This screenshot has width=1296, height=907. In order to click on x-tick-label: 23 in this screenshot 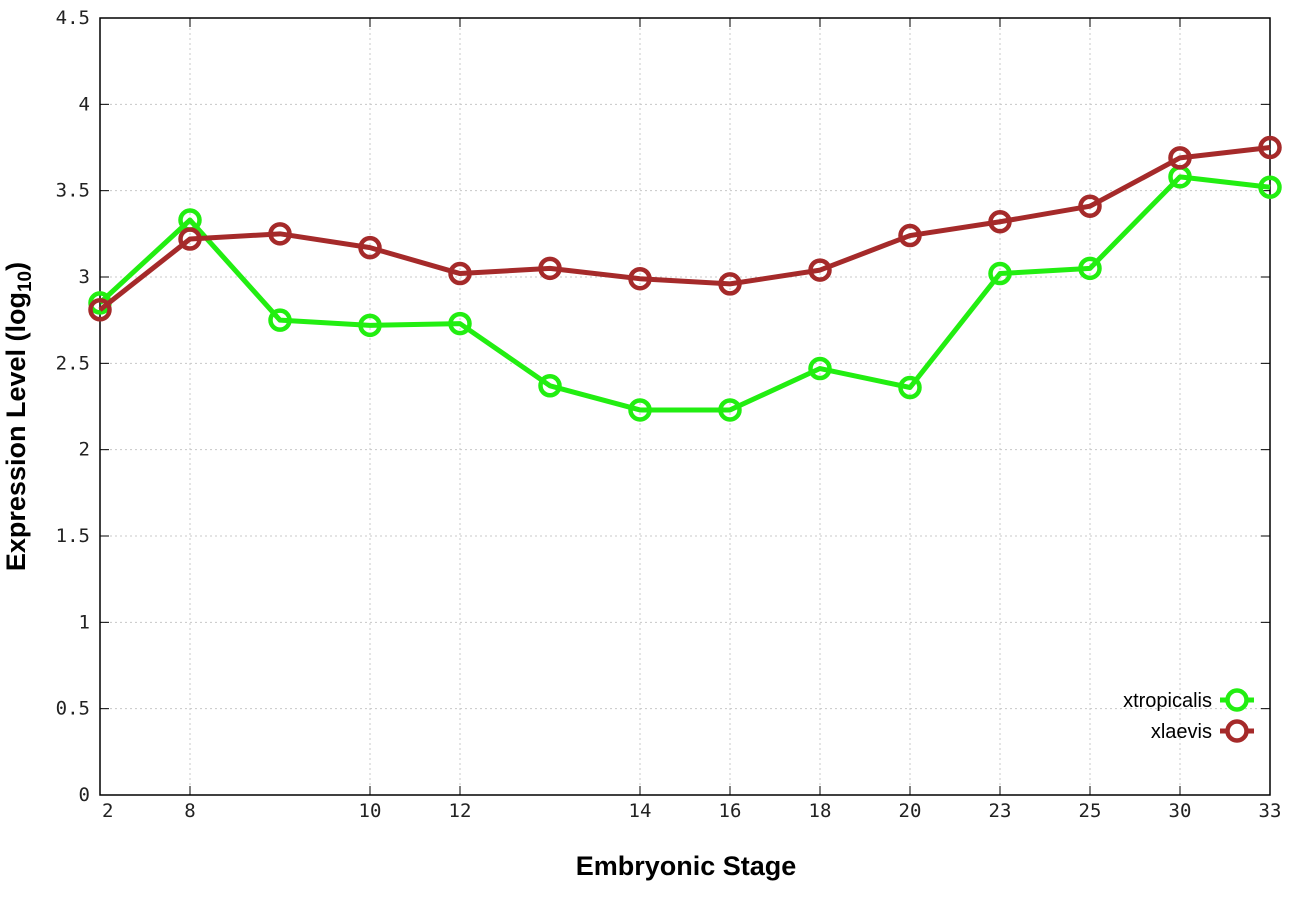, I will do `click(1000, 811)`.